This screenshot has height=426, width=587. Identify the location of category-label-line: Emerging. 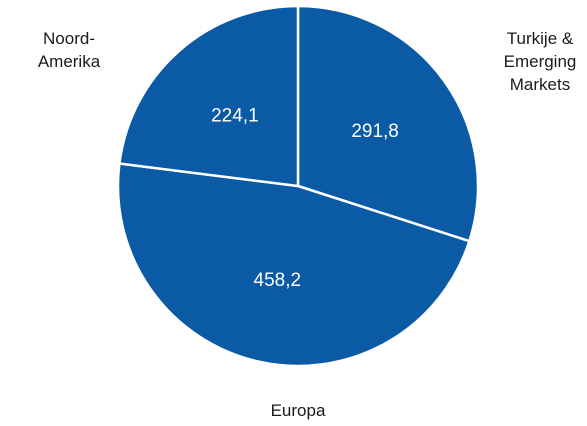
(540, 61).